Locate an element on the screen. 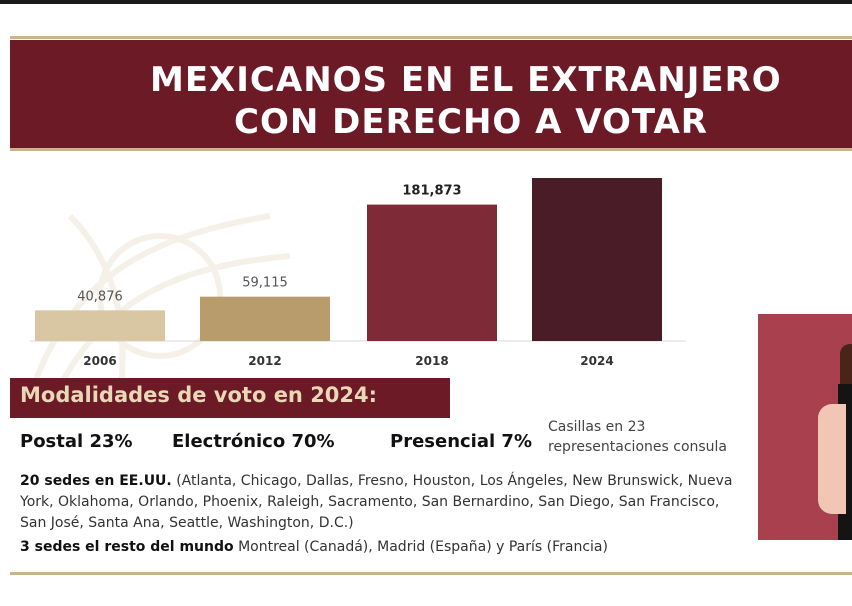  top-divider is located at coordinates (431, 37).